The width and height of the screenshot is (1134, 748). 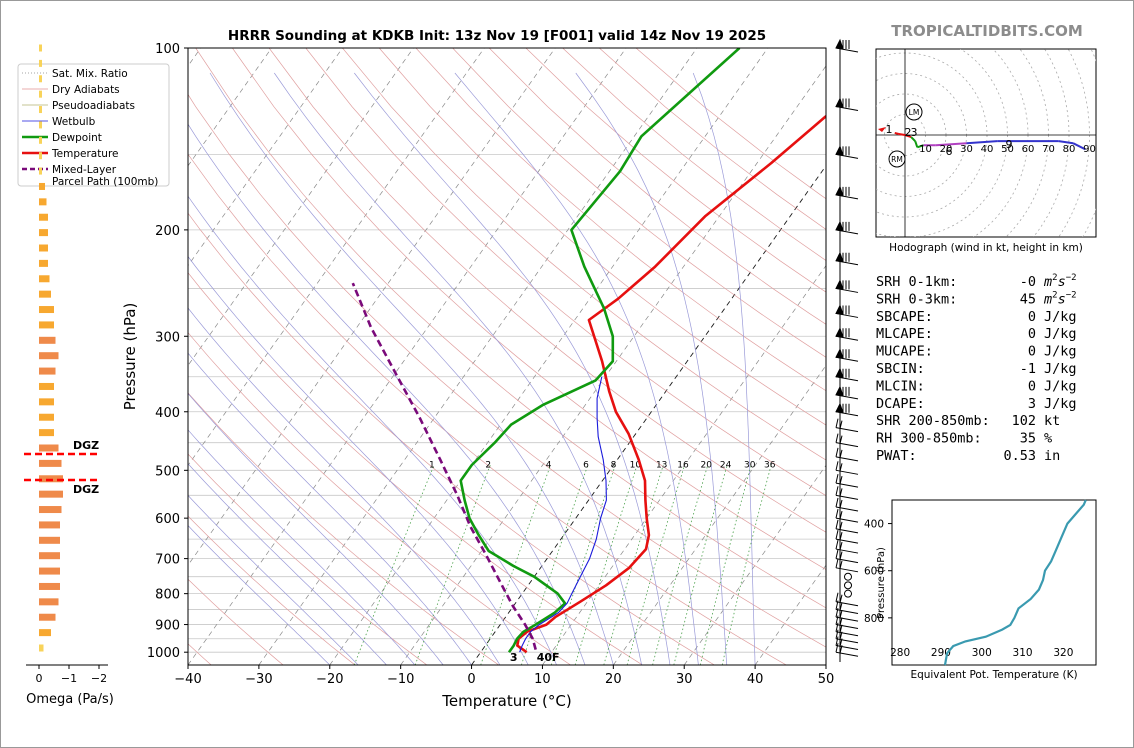 I want to click on theta-e-x-tick-label: 280, so click(x=900, y=653).